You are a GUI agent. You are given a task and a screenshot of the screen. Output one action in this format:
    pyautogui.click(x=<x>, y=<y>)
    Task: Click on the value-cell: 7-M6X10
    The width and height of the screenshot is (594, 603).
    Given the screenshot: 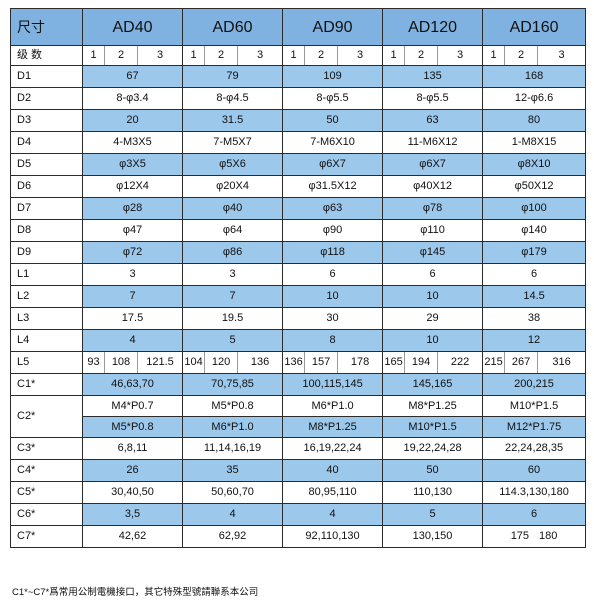 What is the action you would take?
    pyautogui.click(x=333, y=142)
    